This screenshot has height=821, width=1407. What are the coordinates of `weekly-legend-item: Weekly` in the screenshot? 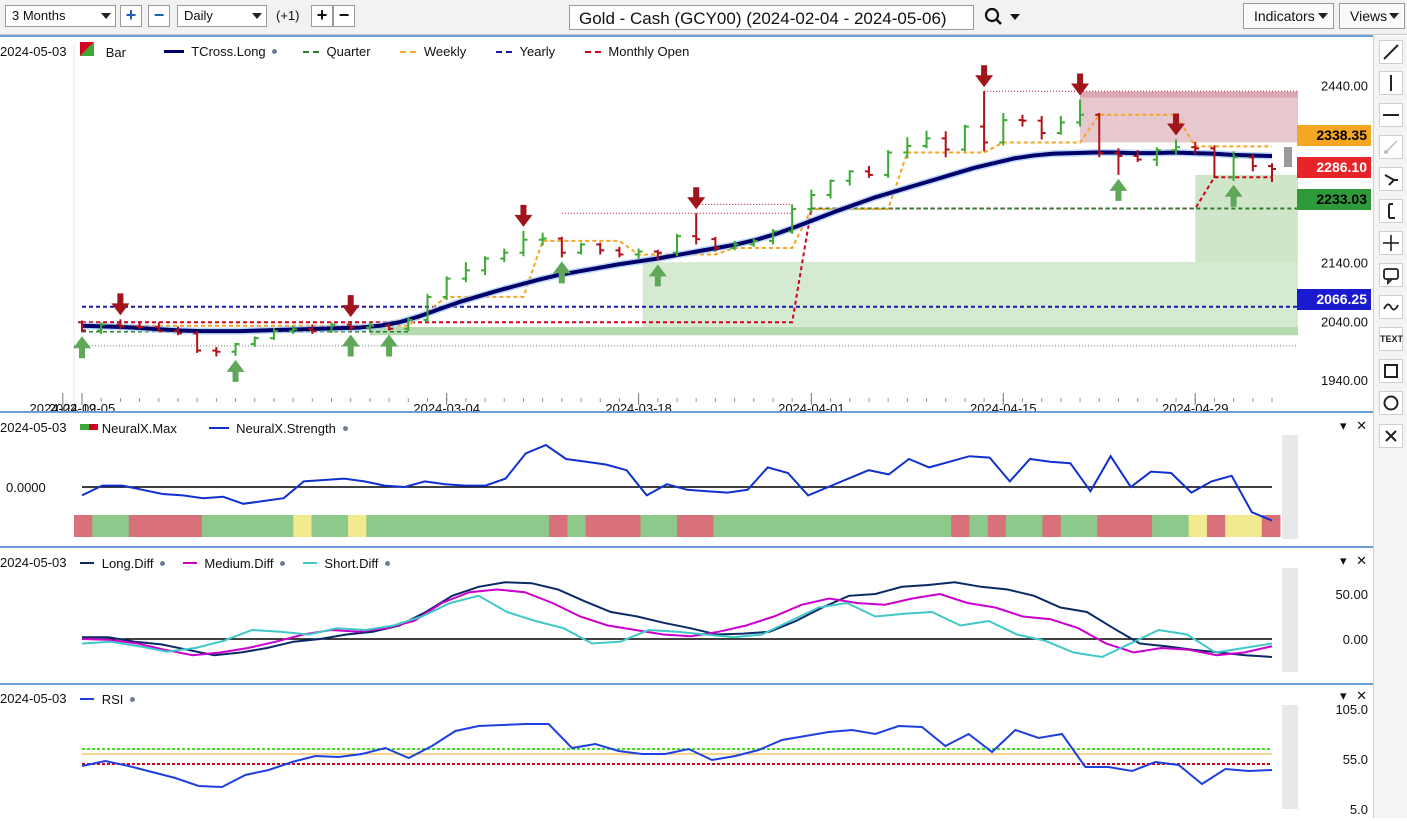 It's located at (433, 51).